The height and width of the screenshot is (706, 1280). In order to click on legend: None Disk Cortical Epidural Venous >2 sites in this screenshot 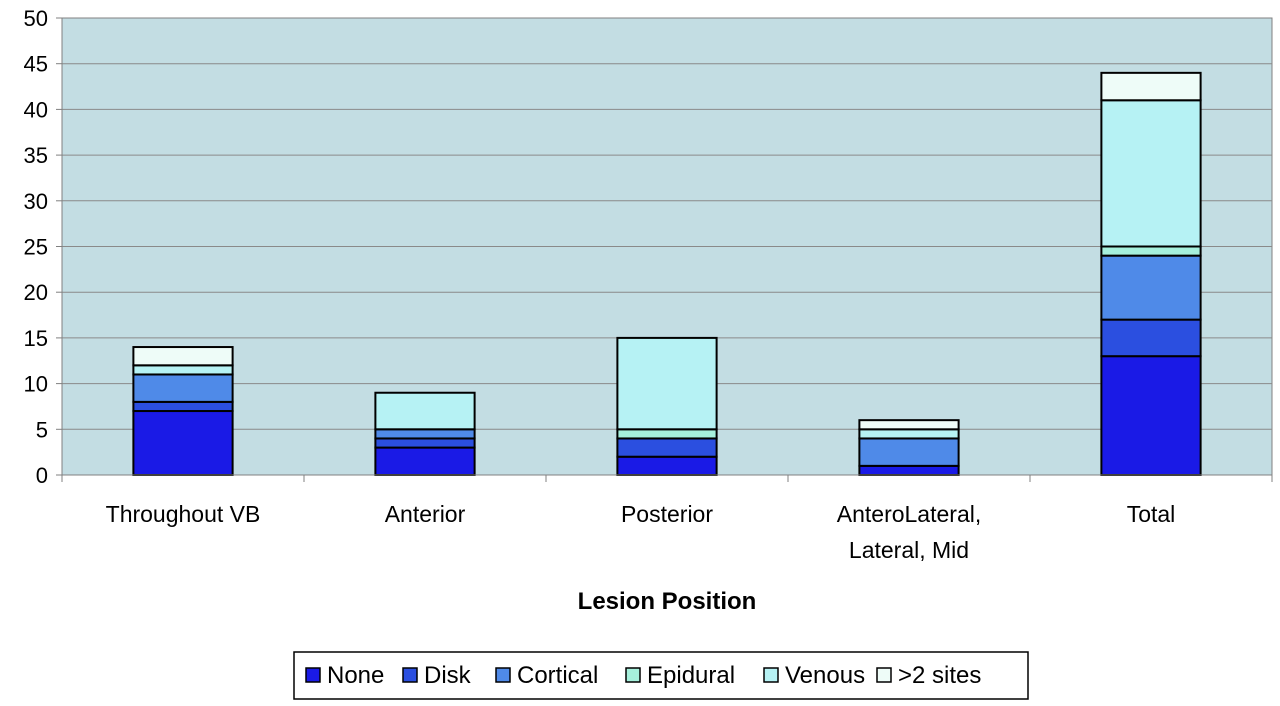, I will do `click(661, 675)`.